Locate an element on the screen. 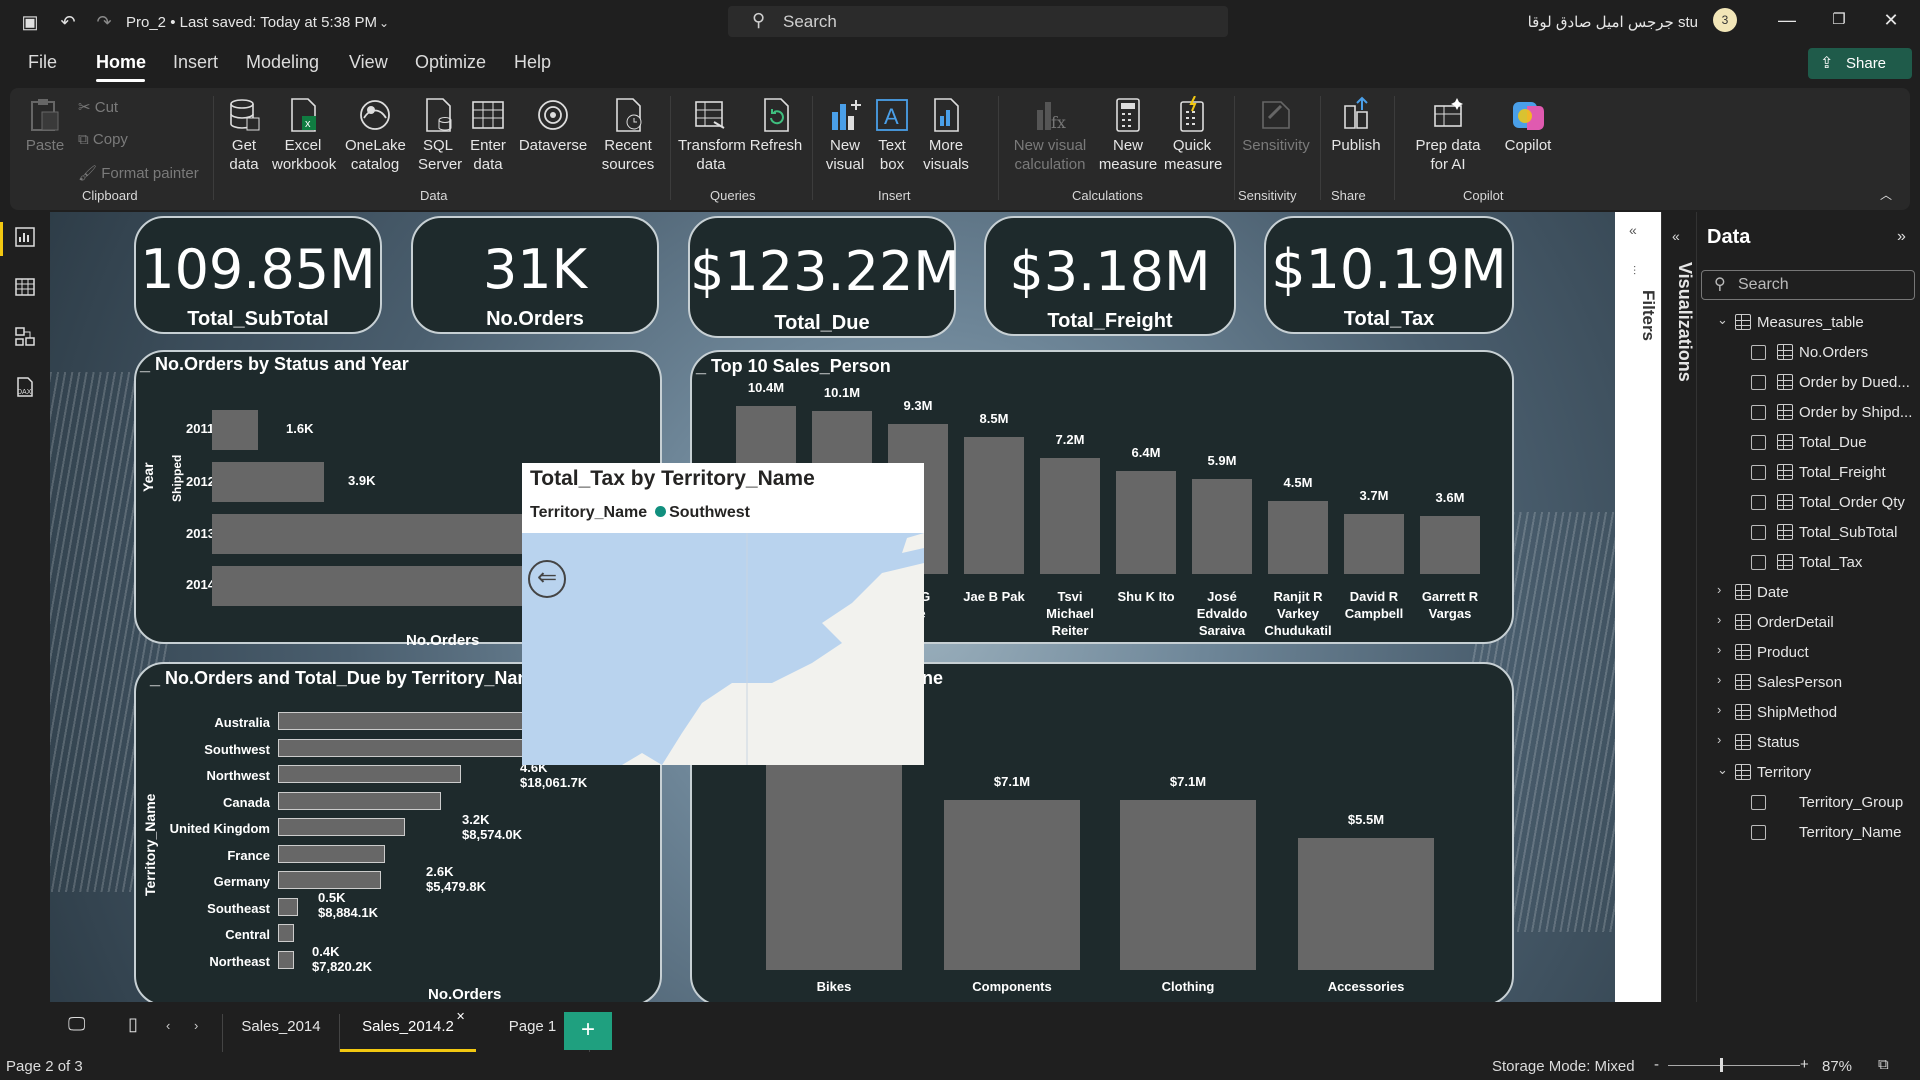 The width and height of the screenshot is (1920, 1080). publish-button: Publish is located at coordinates (1356, 125).